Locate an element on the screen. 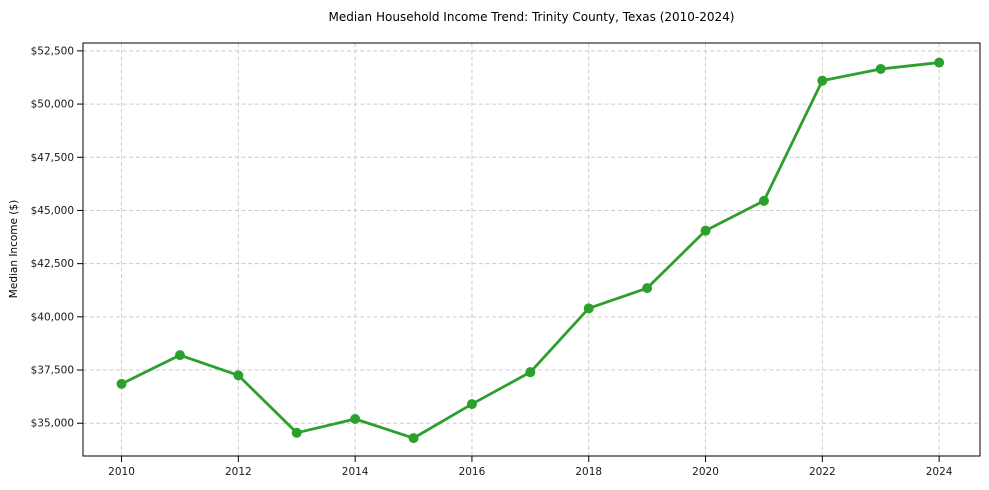 The image size is (989, 490). y-tick-label: $45,000 is located at coordinates (52, 211).